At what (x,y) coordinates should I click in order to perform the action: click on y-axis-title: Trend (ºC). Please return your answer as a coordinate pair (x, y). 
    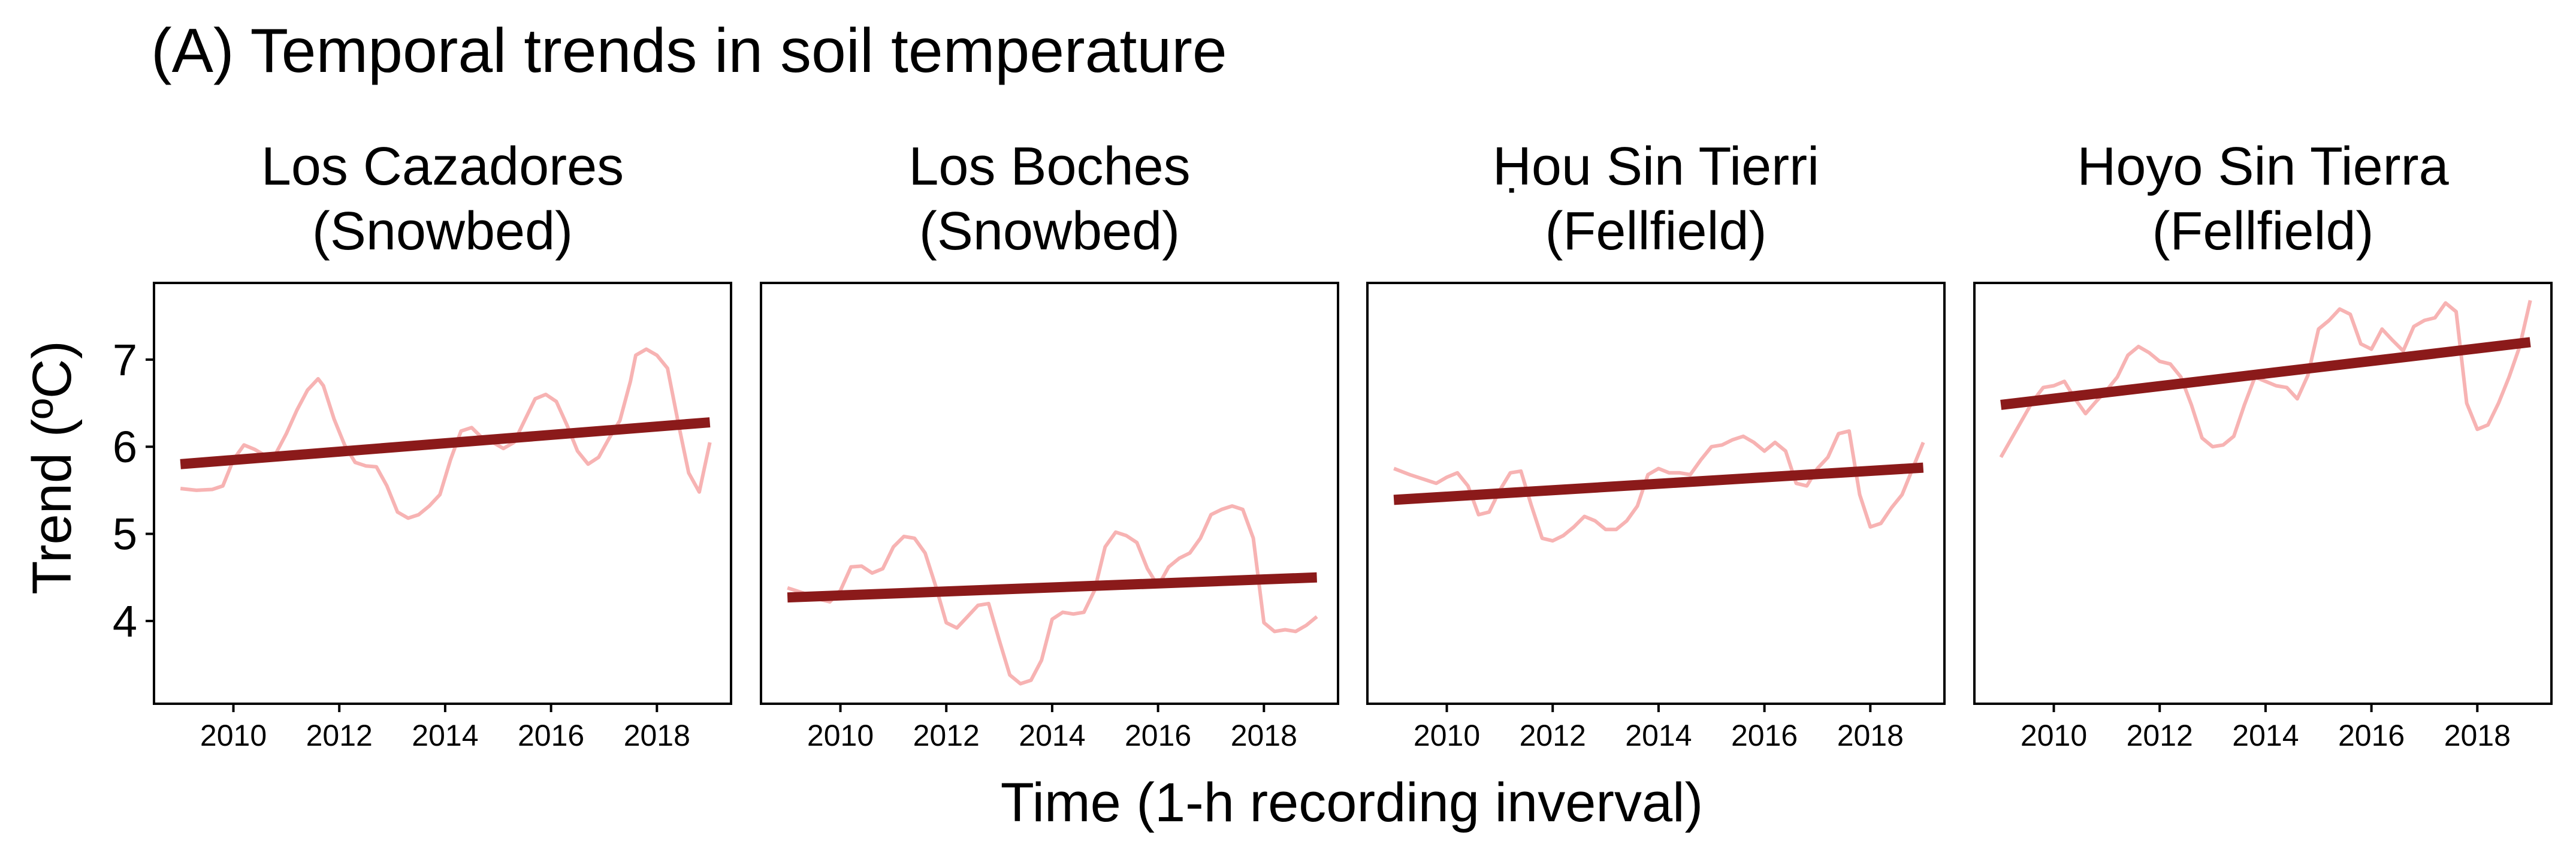
    Looking at the image, I should click on (53, 467).